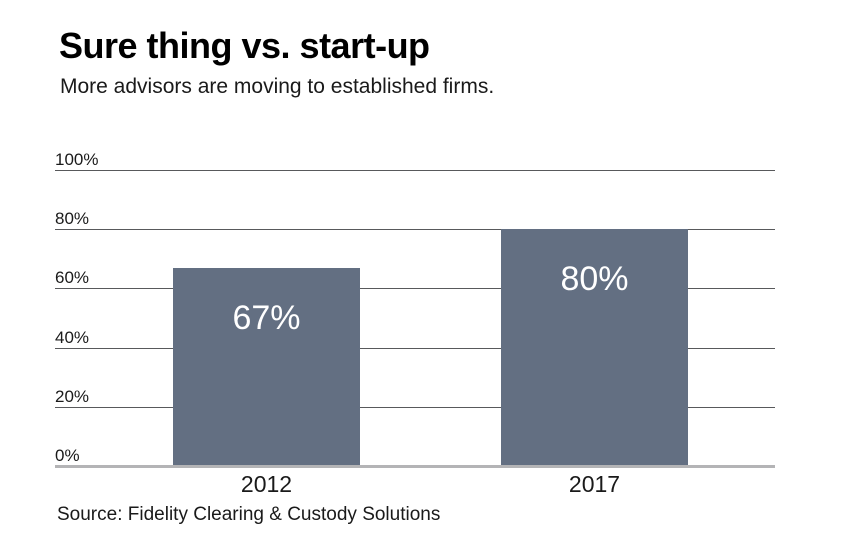 The height and width of the screenshot is (550, 844). What do you see at coordinates (594, 484) in the screenshot?
I see `x-axis-label: 2017` at bounding box center [594, 484].